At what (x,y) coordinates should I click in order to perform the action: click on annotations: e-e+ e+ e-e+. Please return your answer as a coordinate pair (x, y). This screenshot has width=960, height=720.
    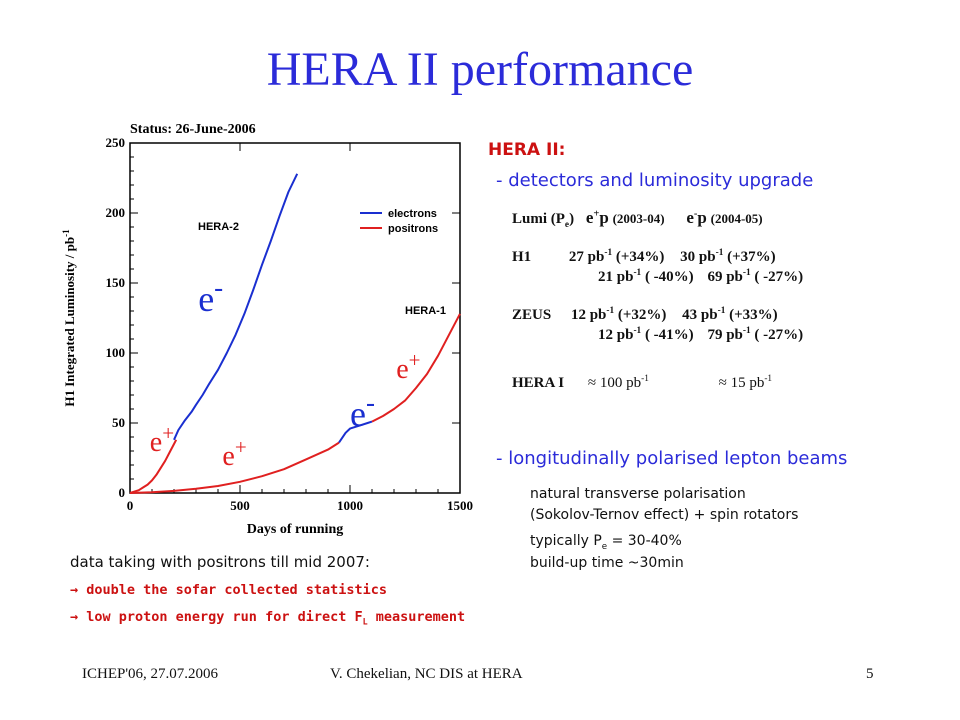
    Looking at the image, I should click on (285, 372).